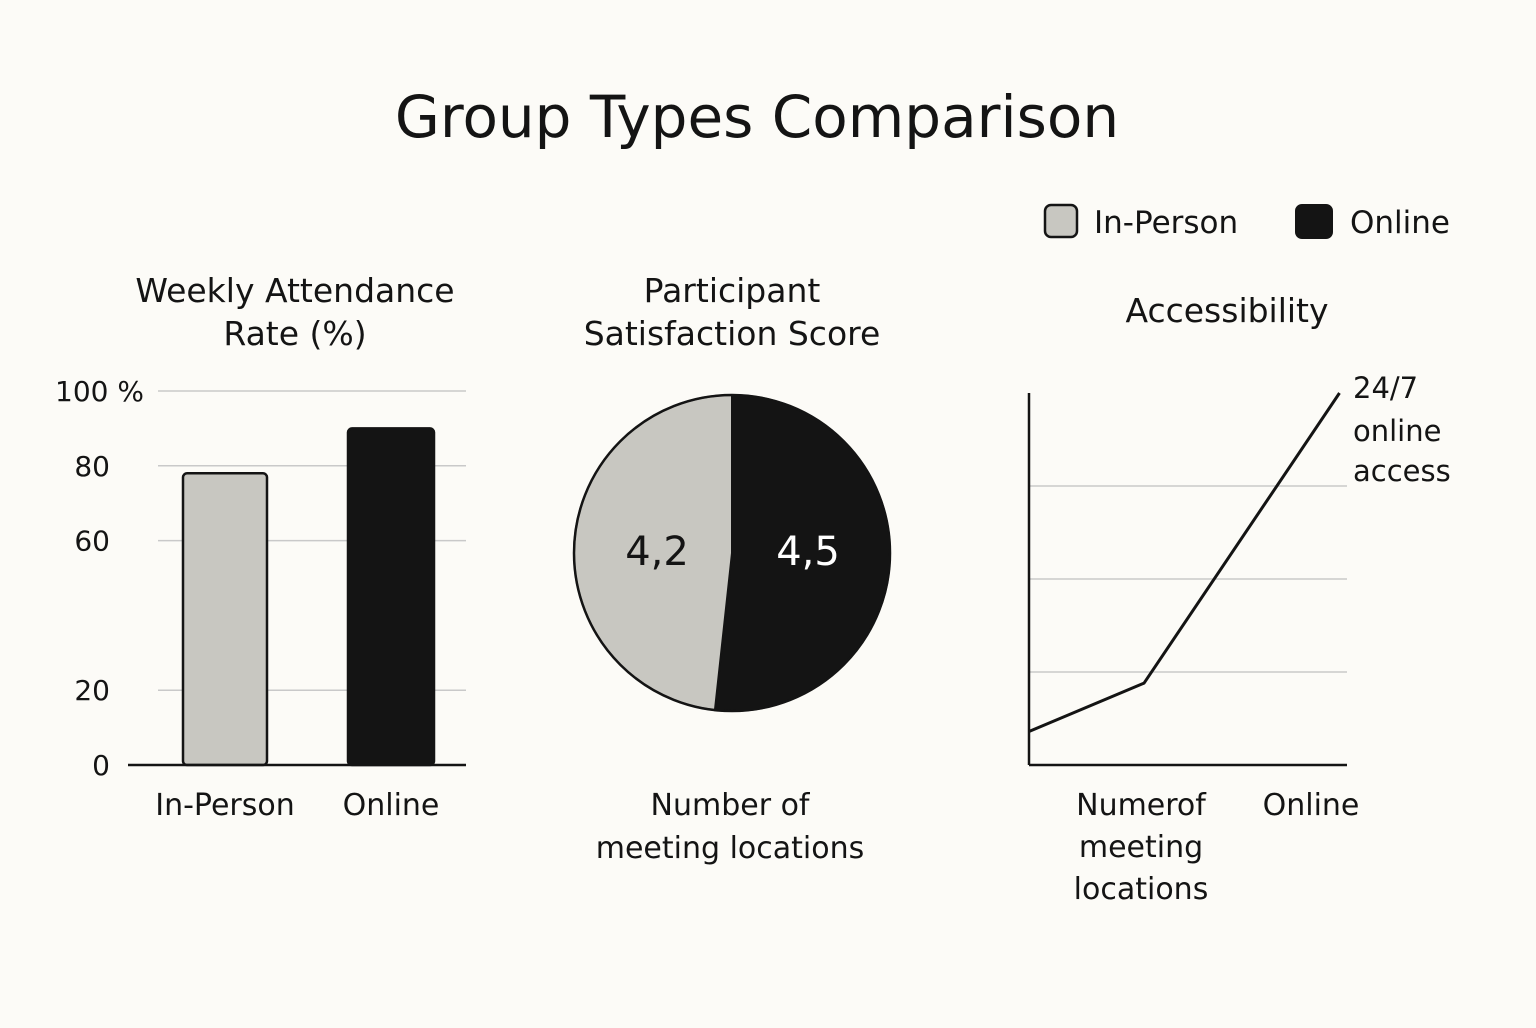 This screenshot has width=1536, height=1028. What do you see at coordinates (1311, 805) in the screenshot?
I see `line-category-2: Online` at bounding box center [1311, 805].